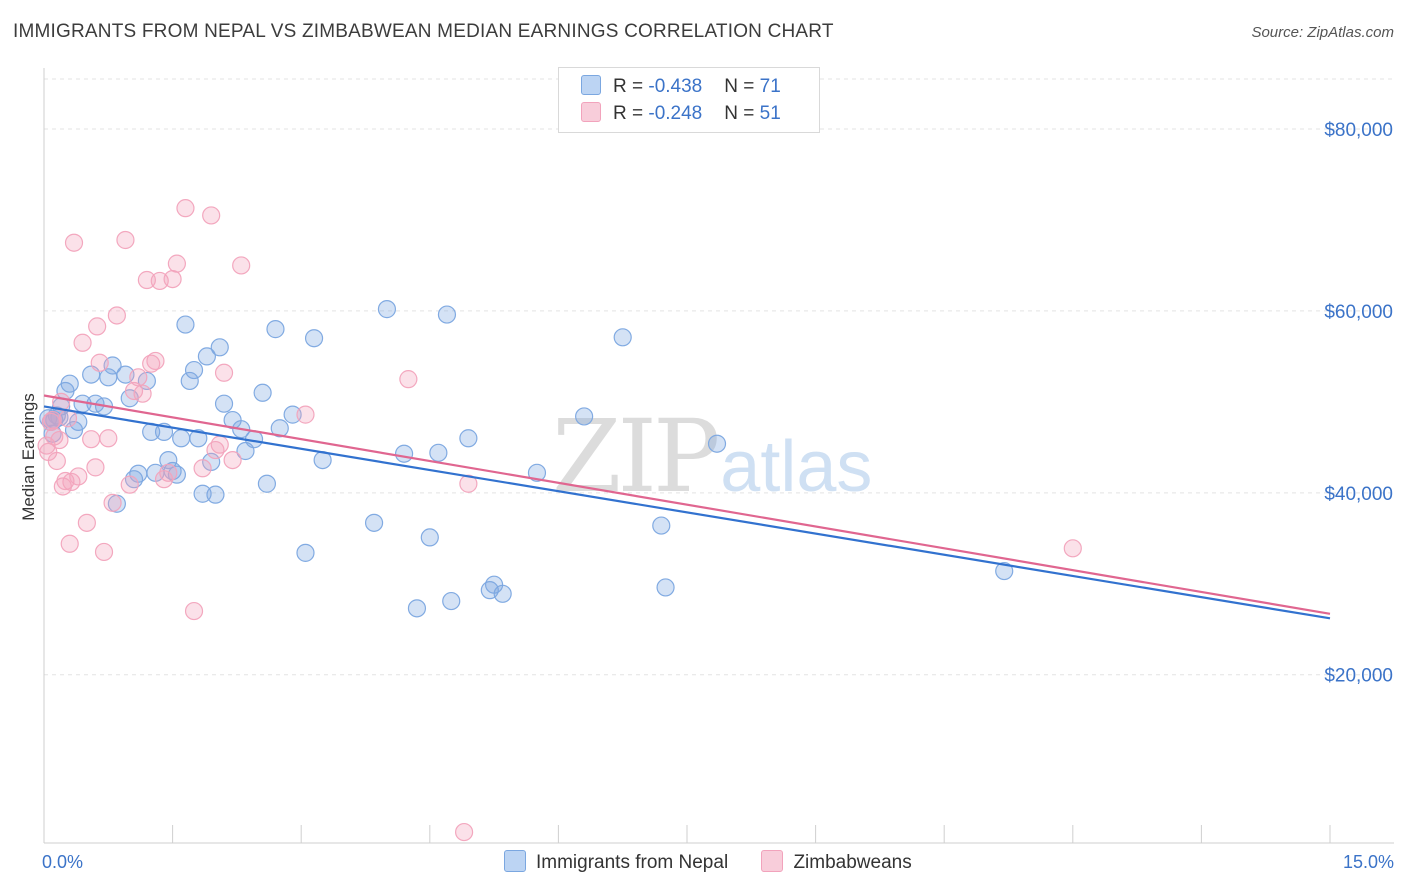  What do you see at coordinates (63, 862) in the screenshot?
I see `x-tick-label-min: 0.0%` at bounding box center [63, 862].